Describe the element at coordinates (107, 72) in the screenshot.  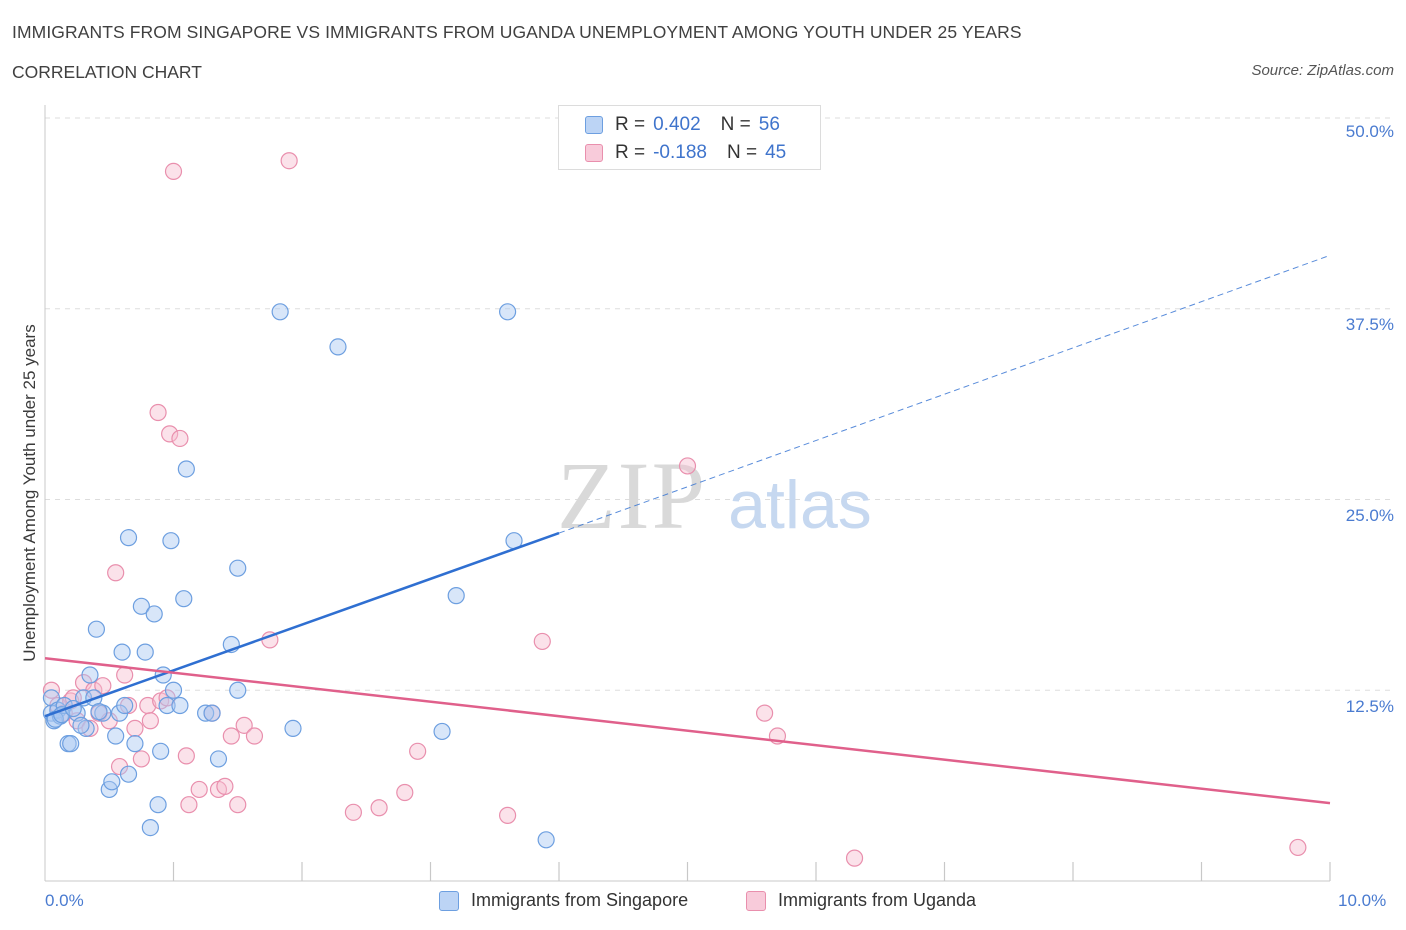
I see `chart-subtitle: CORRELATION CHART` at that location.